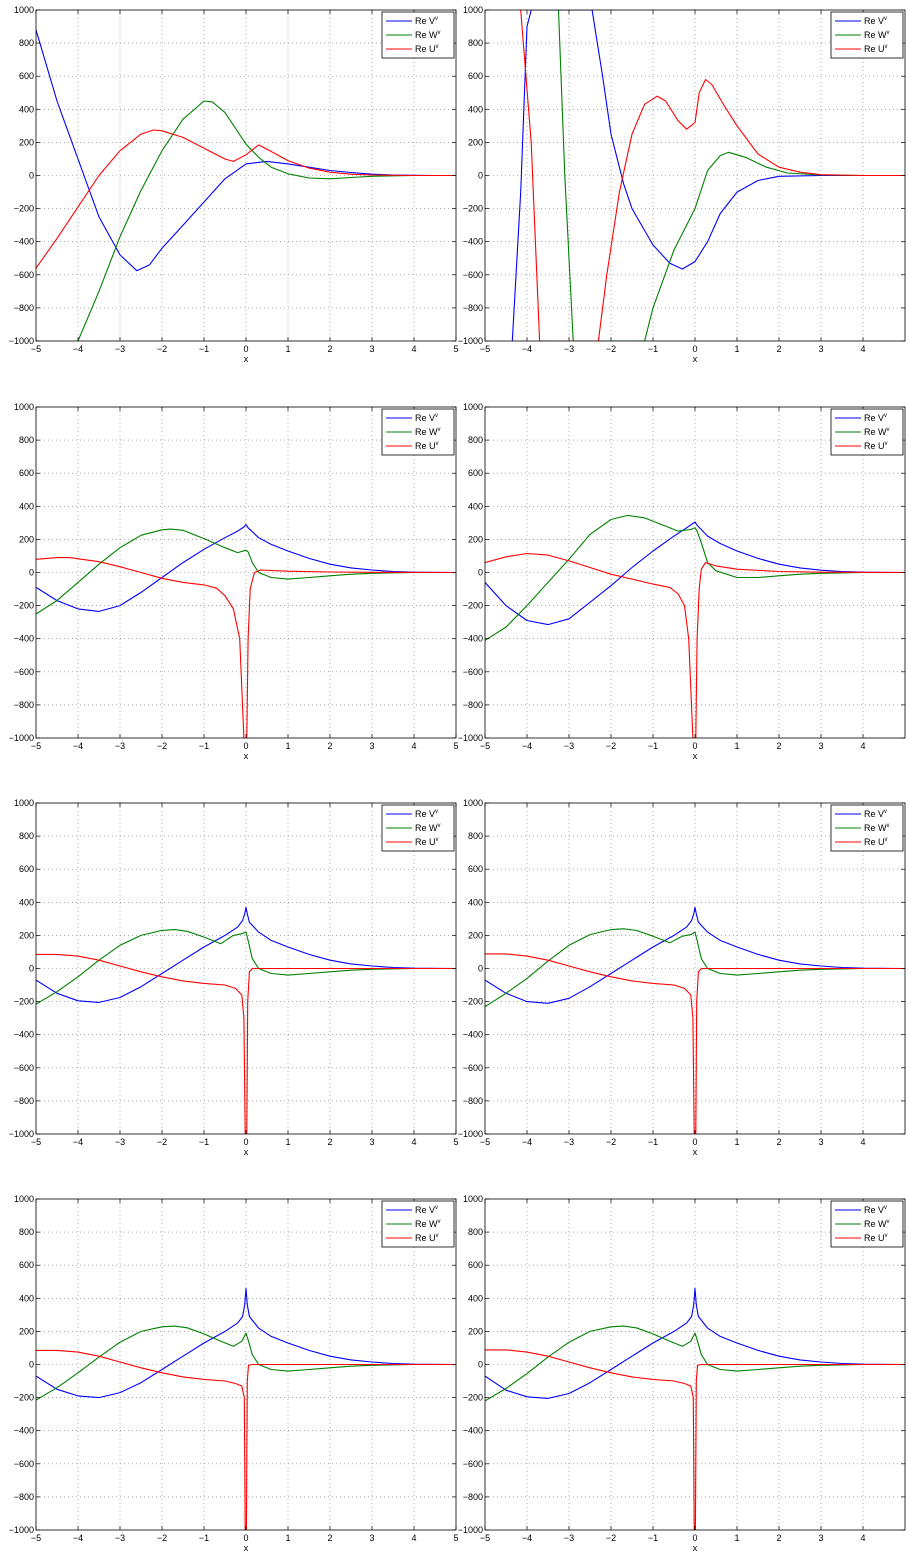  What do you see at coordinates (427, 49) in the screenshot?
I see `legend-label: Re Uv` at bounding box center [427, 49].